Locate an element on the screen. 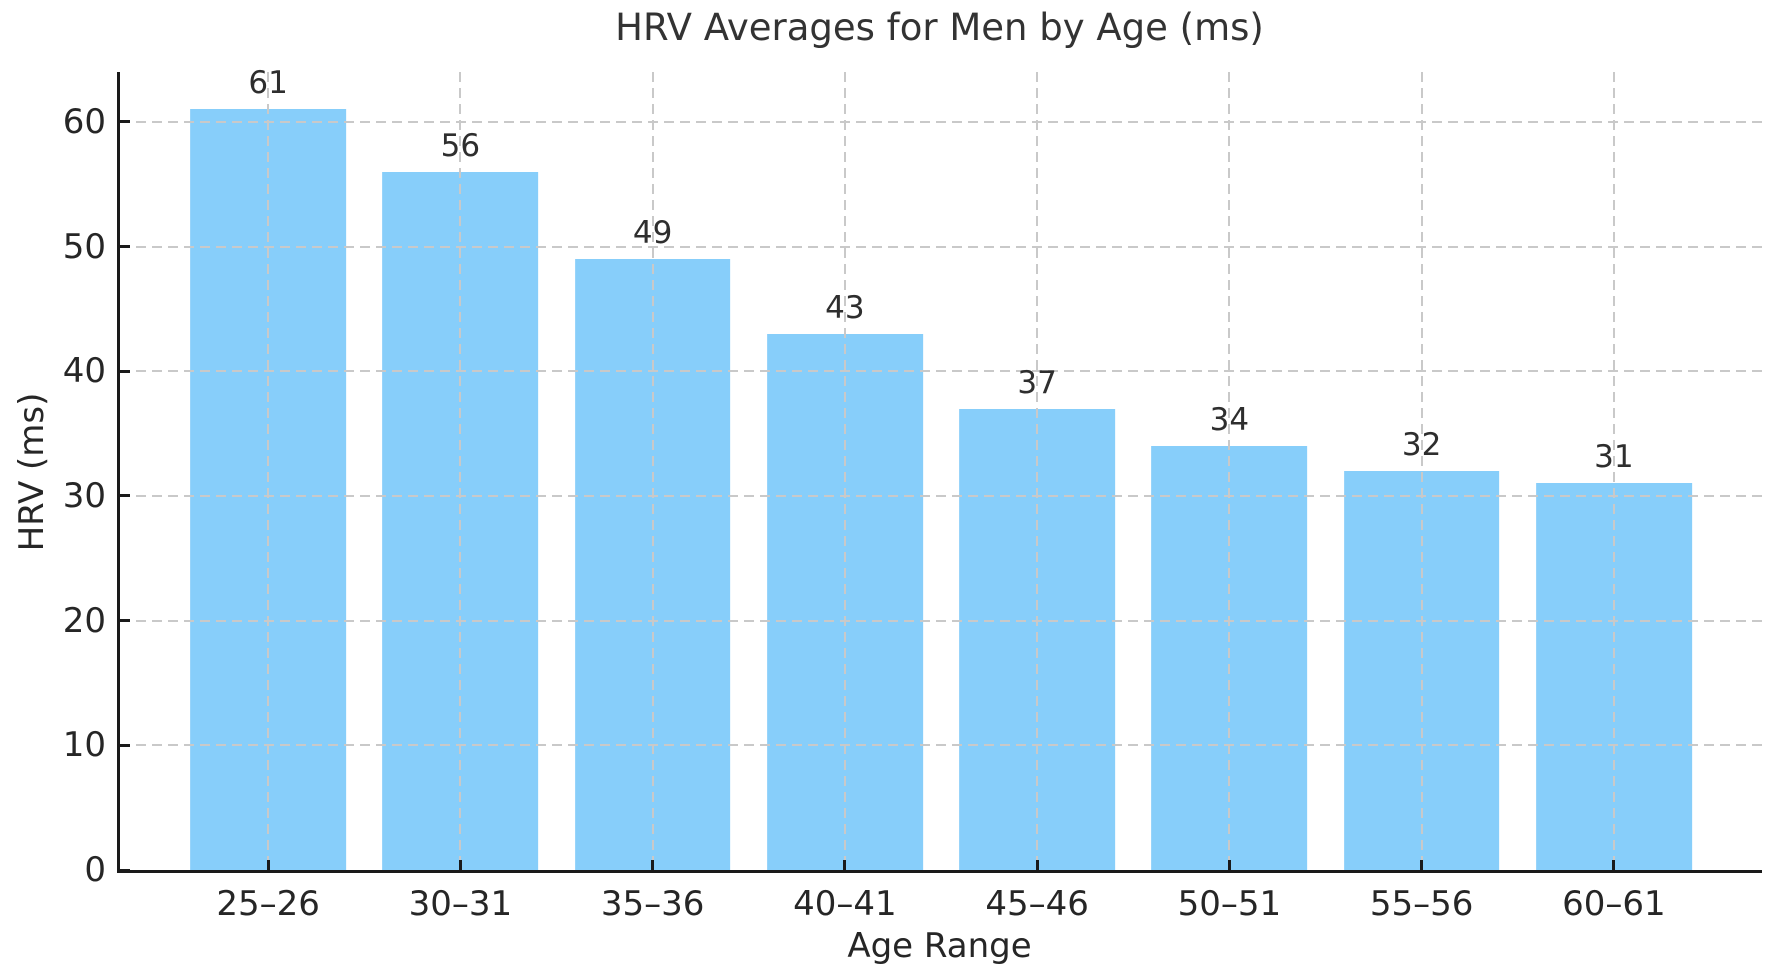 This screenshot has height=980, width=1779. bar-slot: 49 35–36 is located at coordinates (653, 498).